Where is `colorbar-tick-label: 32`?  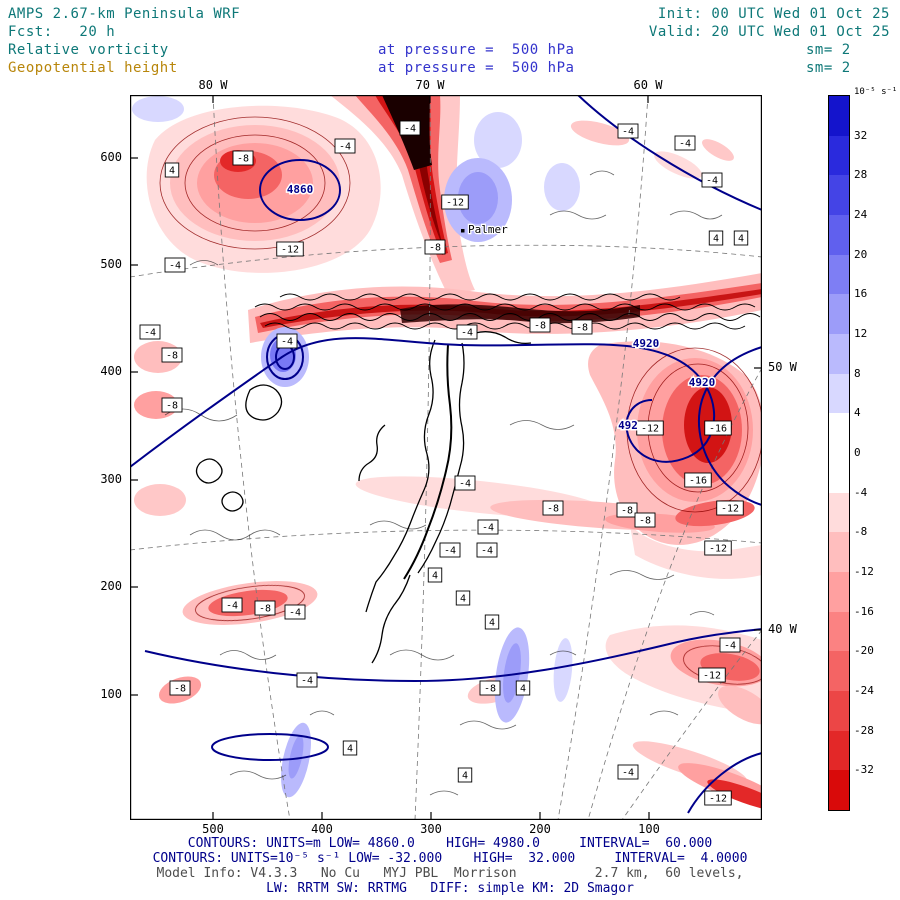
colorbar-tick-label: 32 is located at coordinates (861, 135).